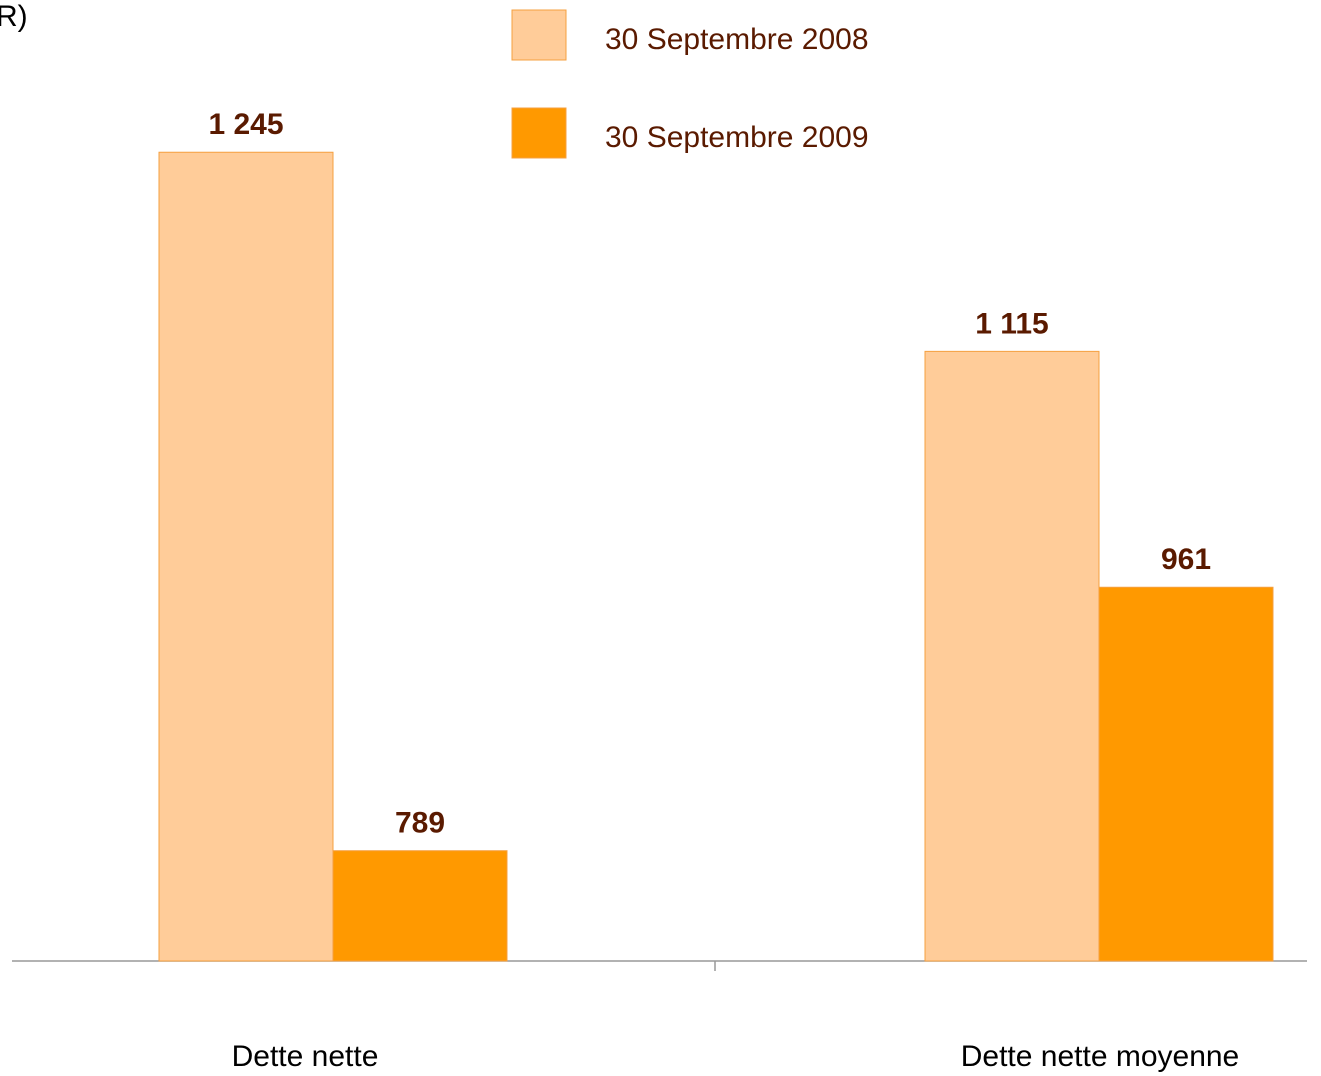 Image resolution: width=1321 pixels, height=1076 pixels. I want to click on data-label: 1 115, so click(1011, 323).